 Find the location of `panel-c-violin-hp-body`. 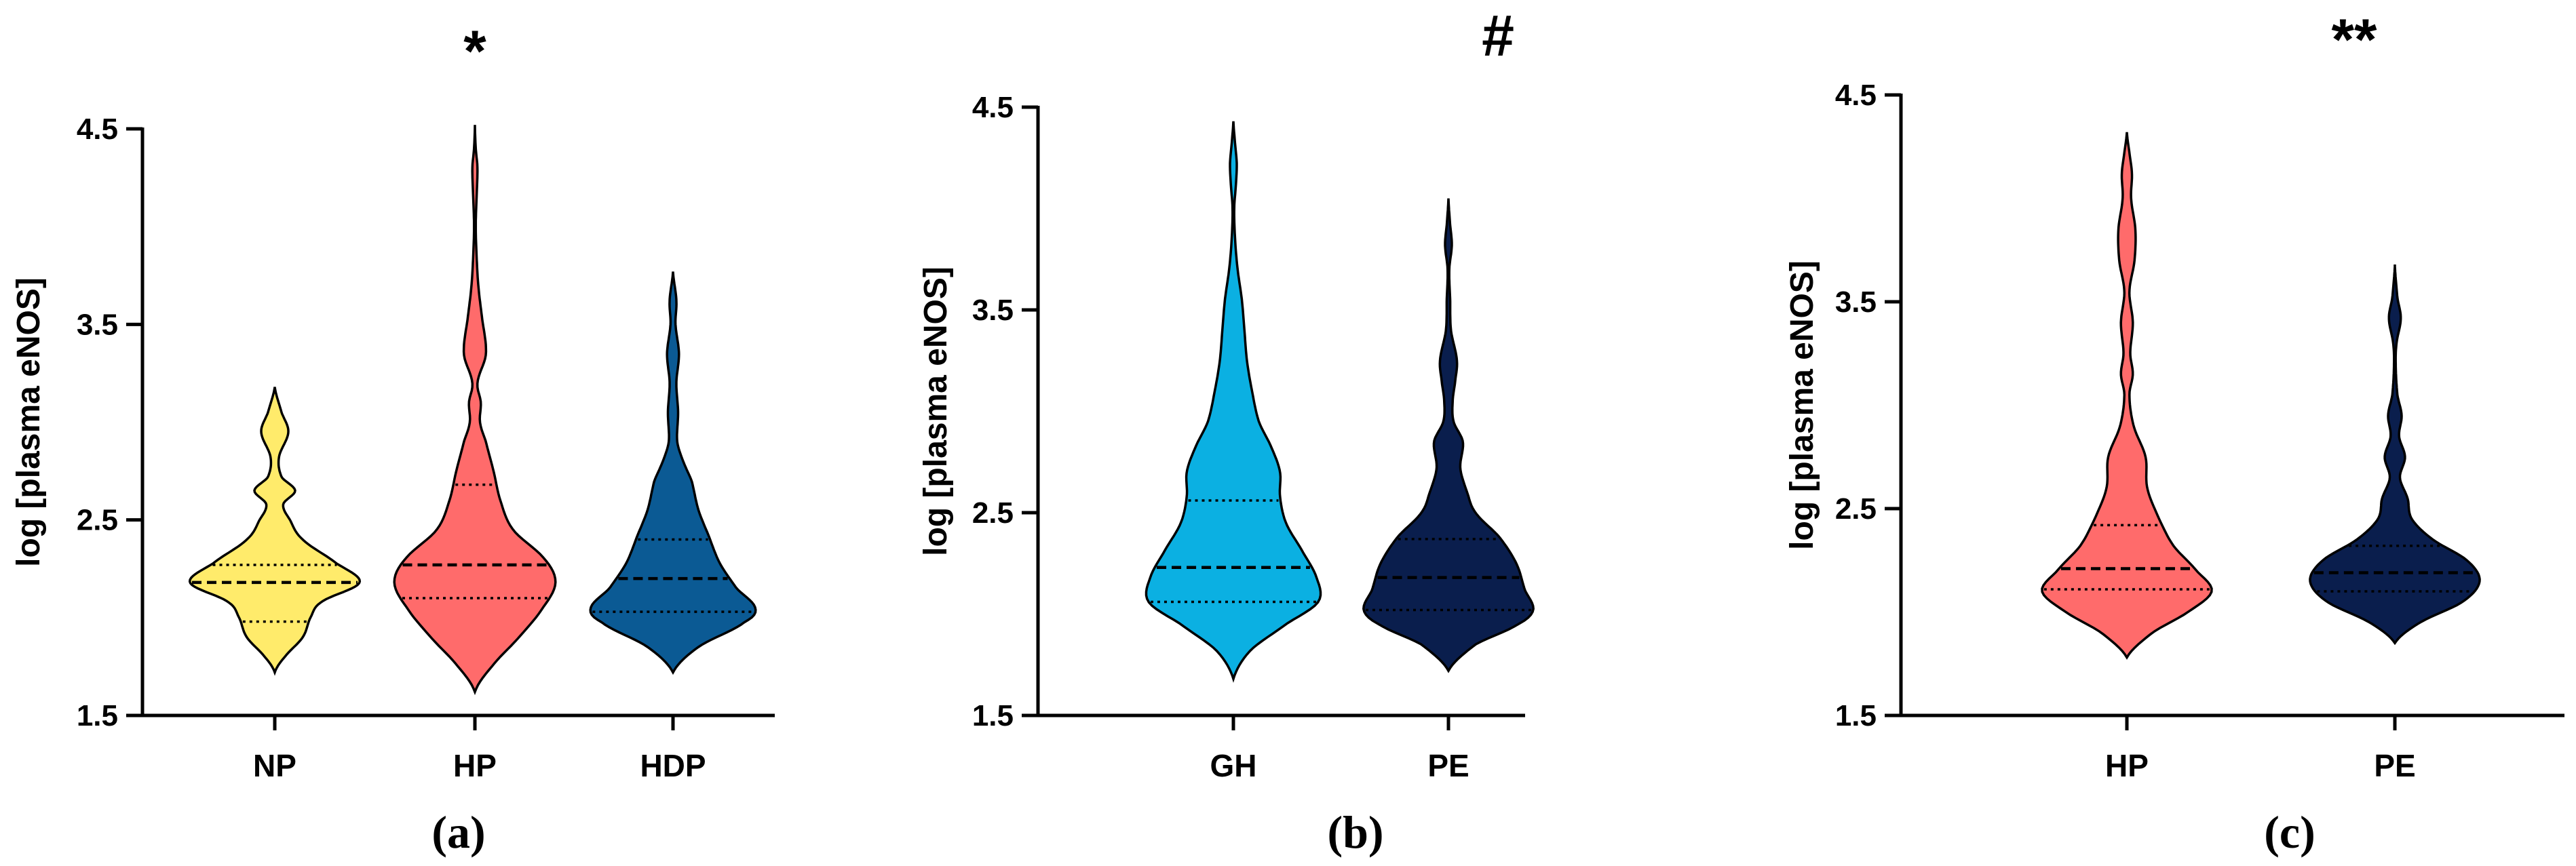

panel-c-violin-hp-body is located at coordinates (2127, 396).